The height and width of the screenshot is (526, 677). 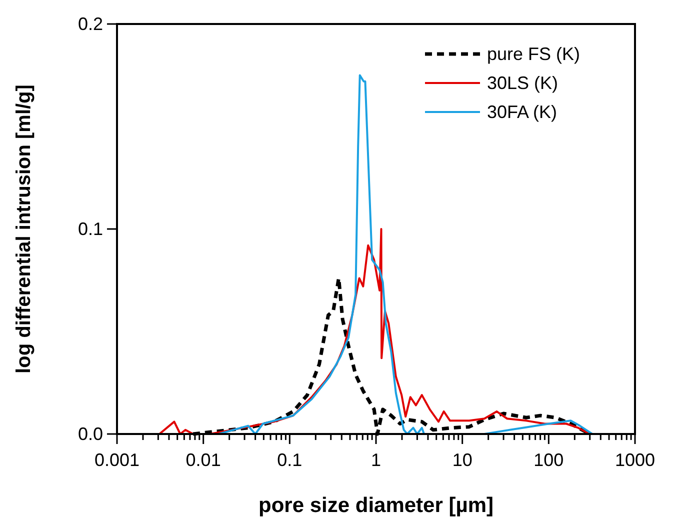 I want to click on legend-label: 30FA (K), so click(x=522, y=112).